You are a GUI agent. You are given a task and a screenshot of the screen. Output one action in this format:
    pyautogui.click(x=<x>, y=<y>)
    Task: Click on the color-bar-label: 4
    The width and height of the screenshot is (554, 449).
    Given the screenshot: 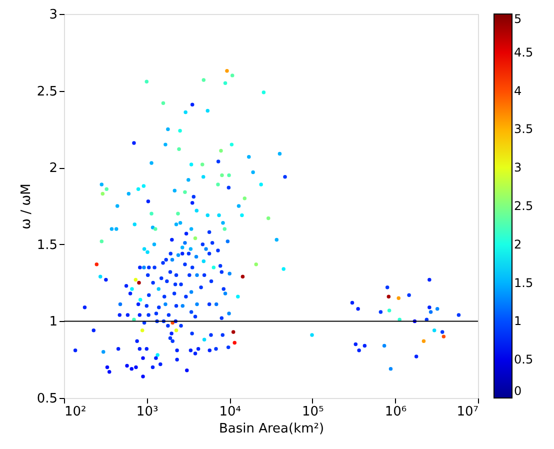 What is the action you would take?
    pyautogui.click(x=518, y=91)
    